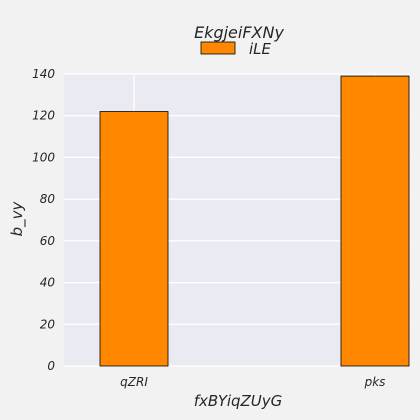 This screenshot has height=420, width=420. What do you see at coordinates (43, 220) in the screenshot?
I see `y-axis-ticks: 0 20 40 60 80 100 120 140` at bounding box center [43, 220].